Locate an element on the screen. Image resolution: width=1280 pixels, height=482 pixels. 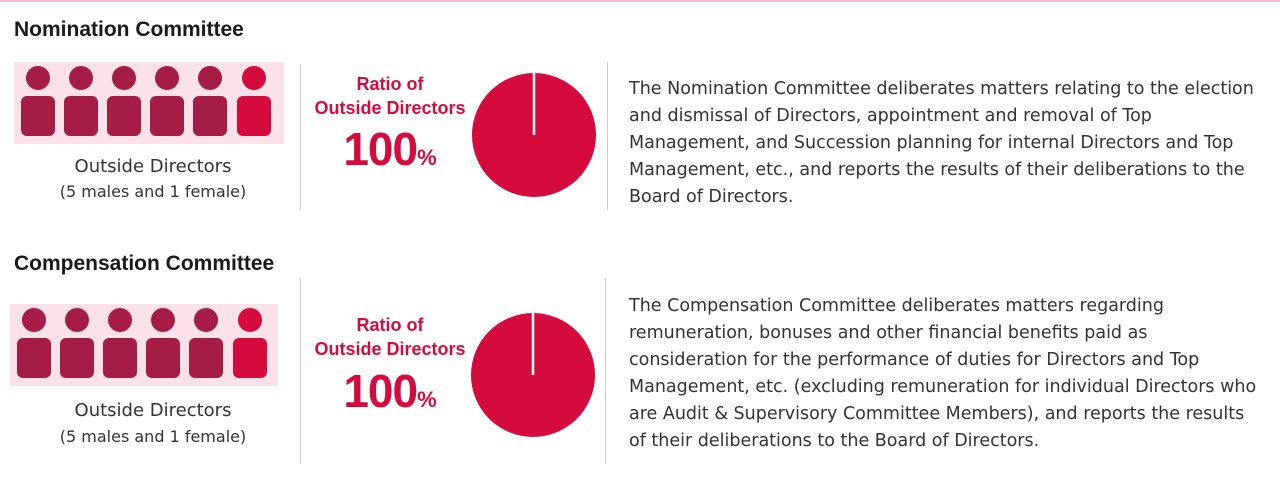
section-title: Compensation Committee is located at coordinates (144, 263).